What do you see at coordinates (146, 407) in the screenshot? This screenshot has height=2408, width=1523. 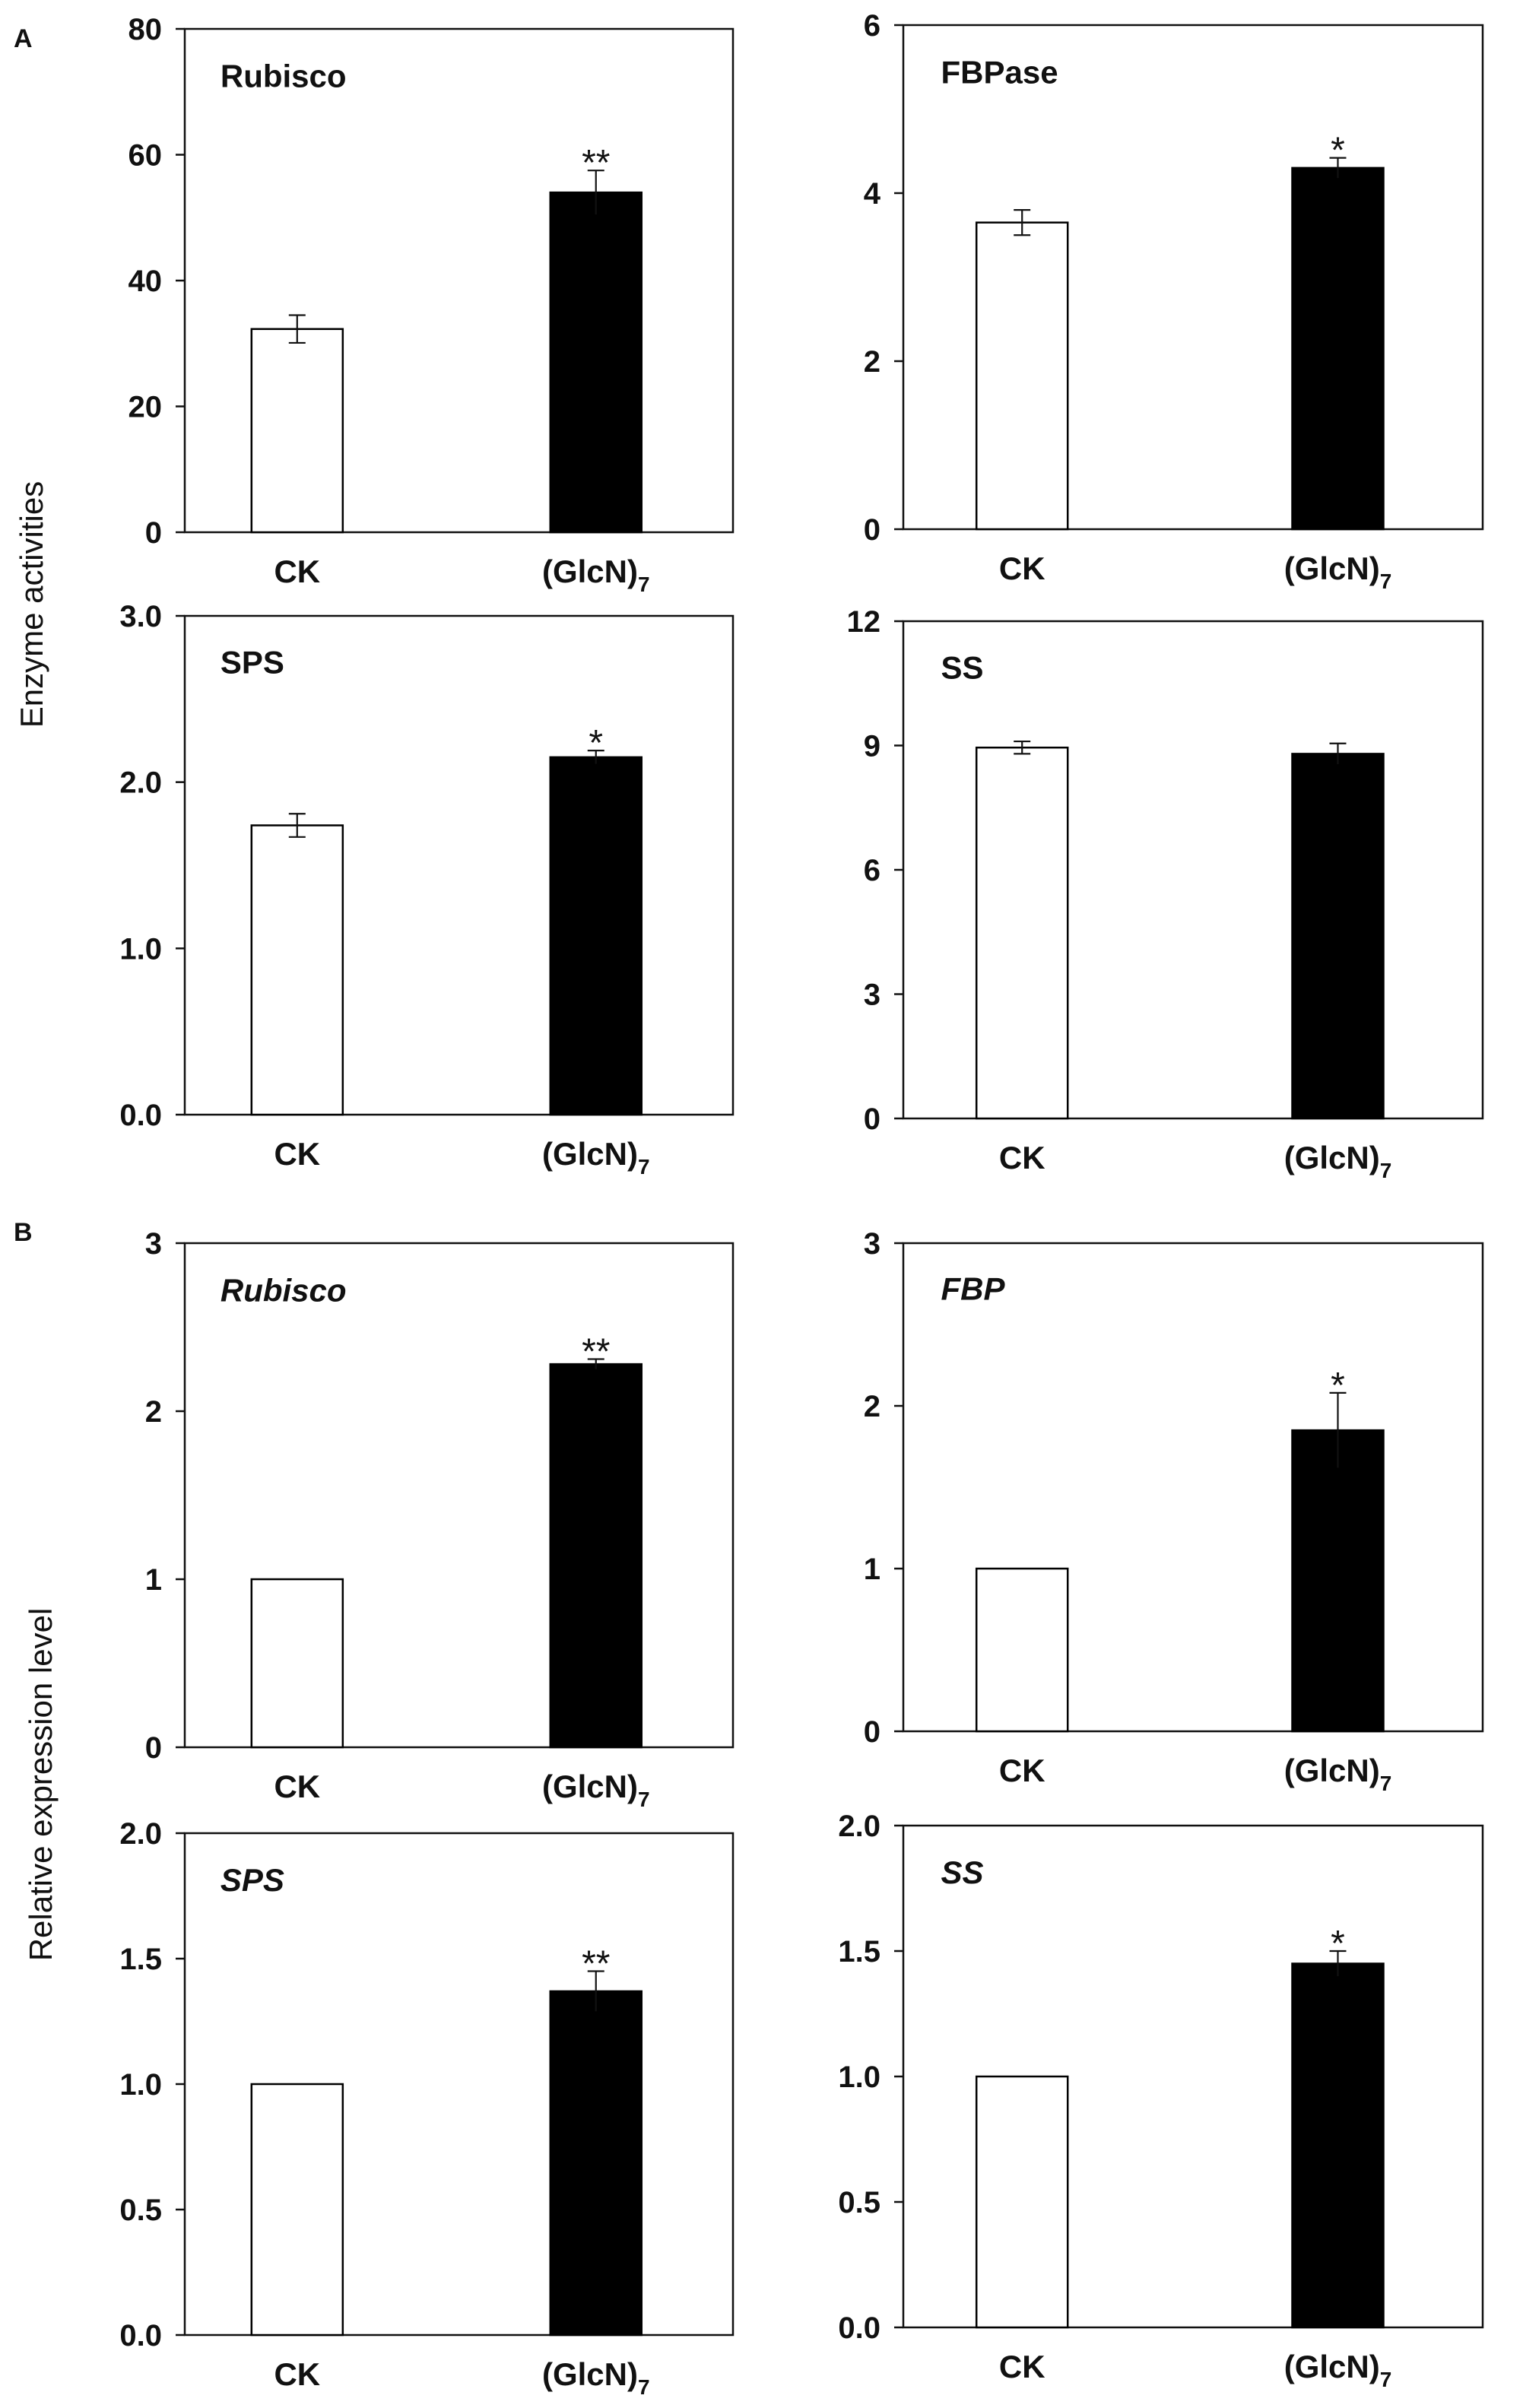 I see `y-tick-label: 20` at bounding box center [146, 407].